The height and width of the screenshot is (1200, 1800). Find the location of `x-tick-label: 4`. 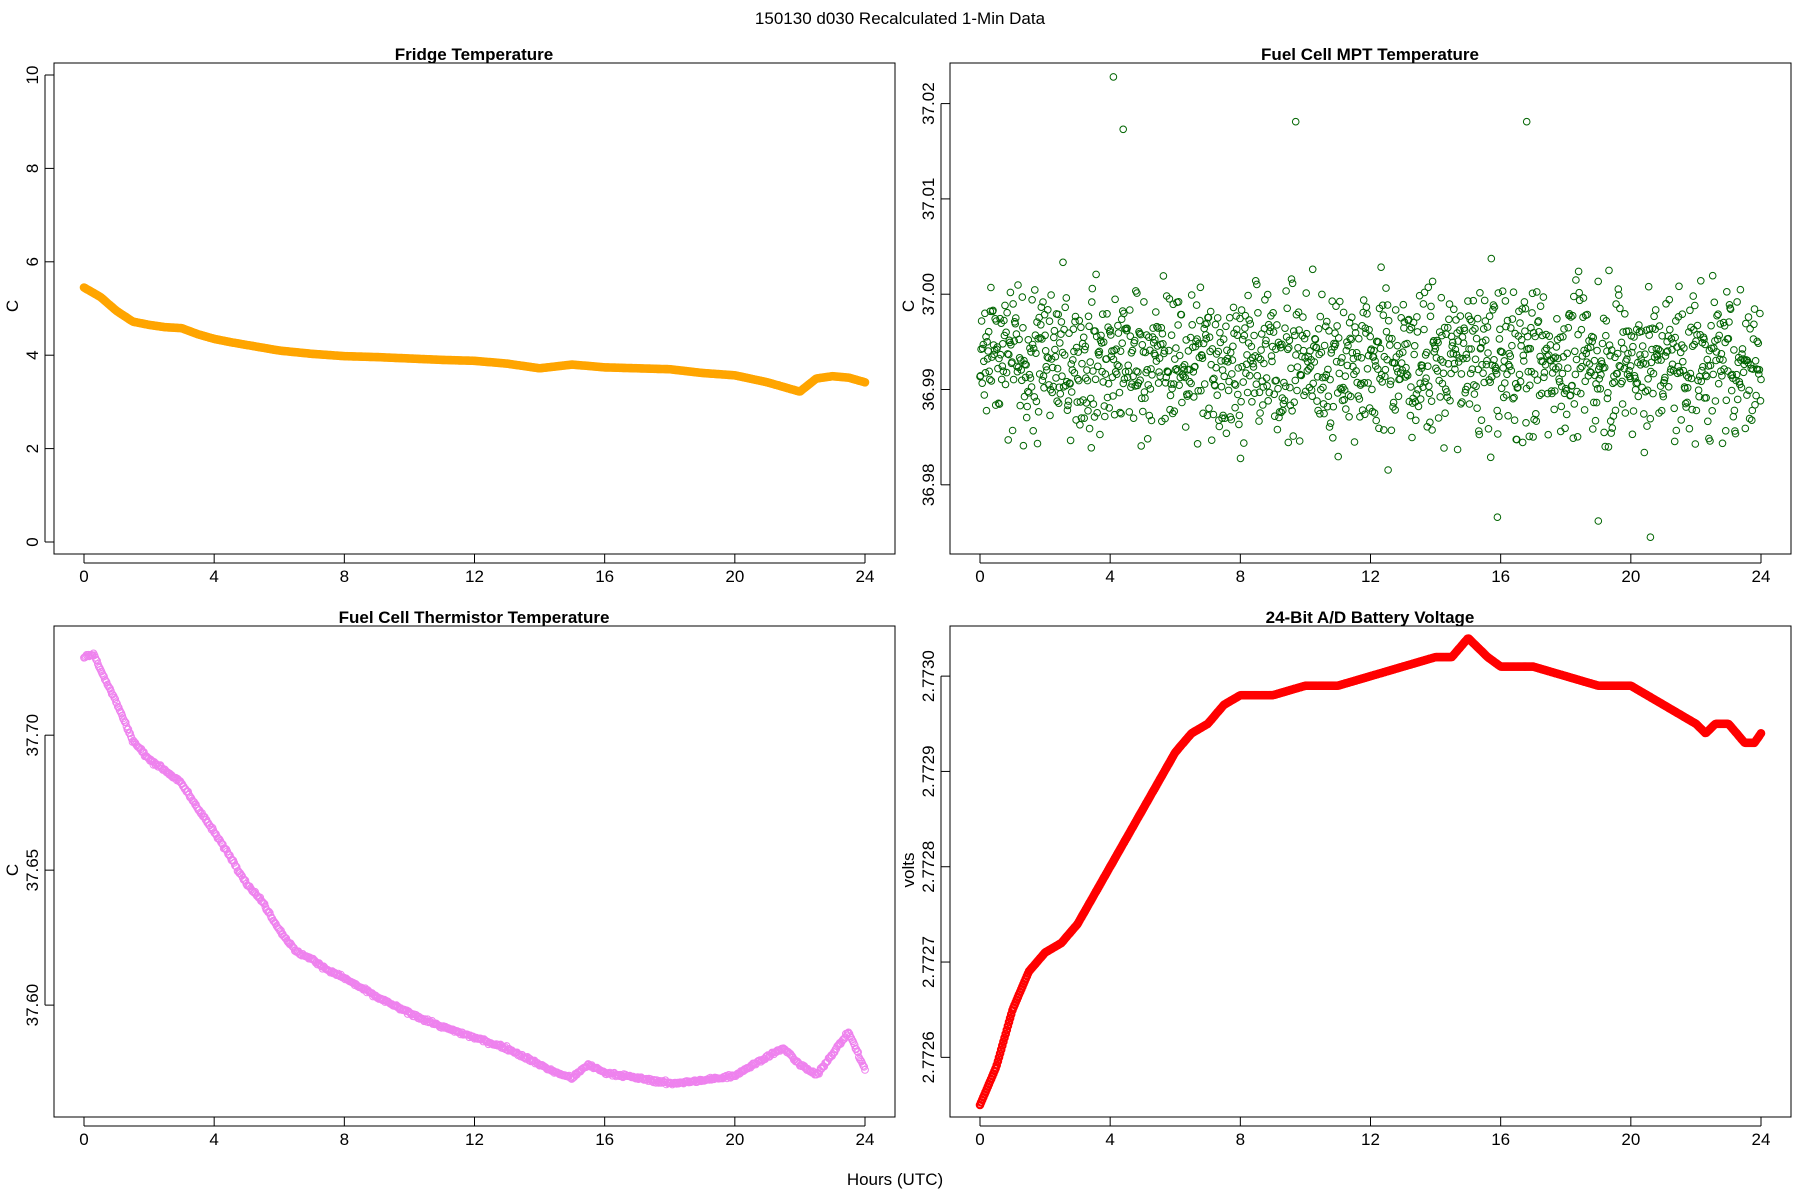

x-tick-label: 4 is located at coordinates (1109, 1139).